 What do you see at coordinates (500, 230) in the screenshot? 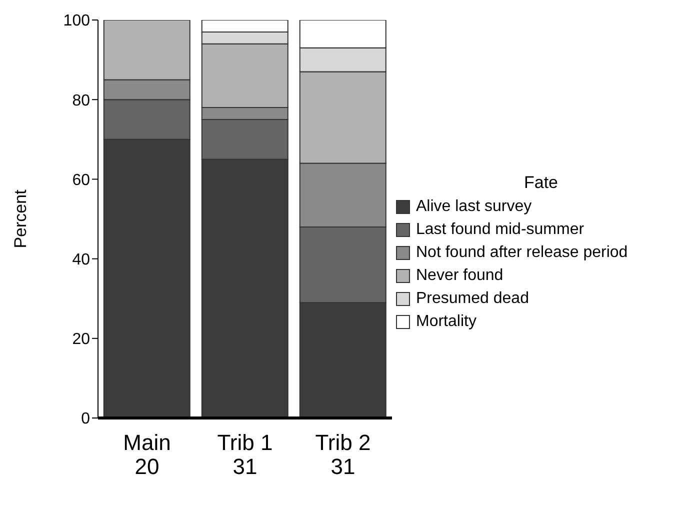
I see `legend-label: Last found mid-summer` at bounding box center [500, 230].